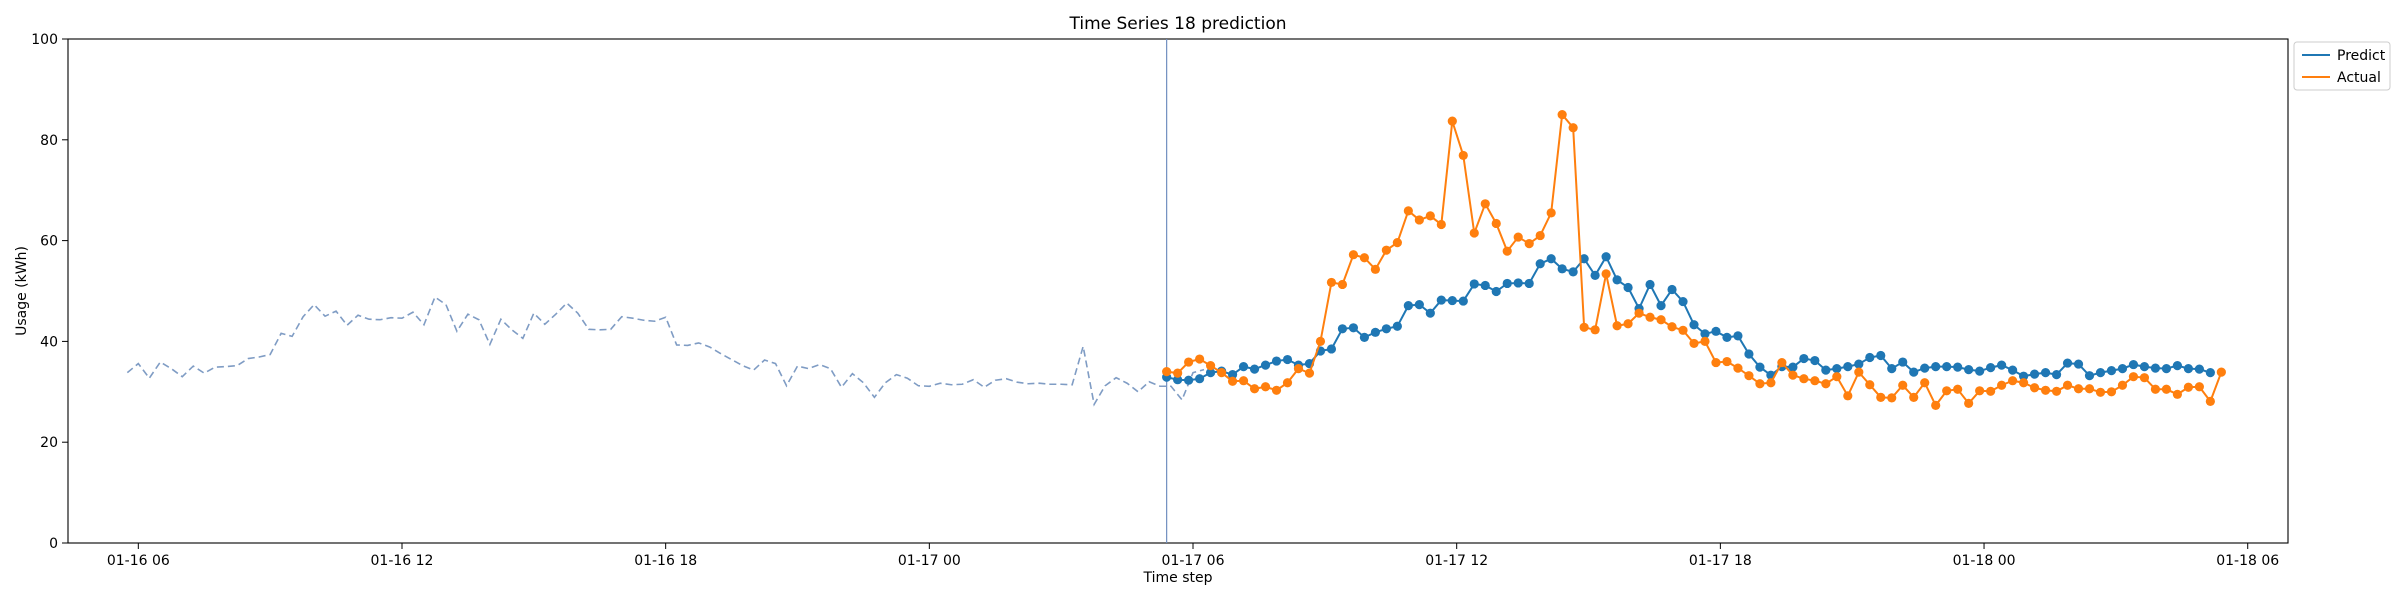 The width and height of the screenshot is (2400, 600). I want to click on legend-predict-label: Predict, so click(2361, 56).